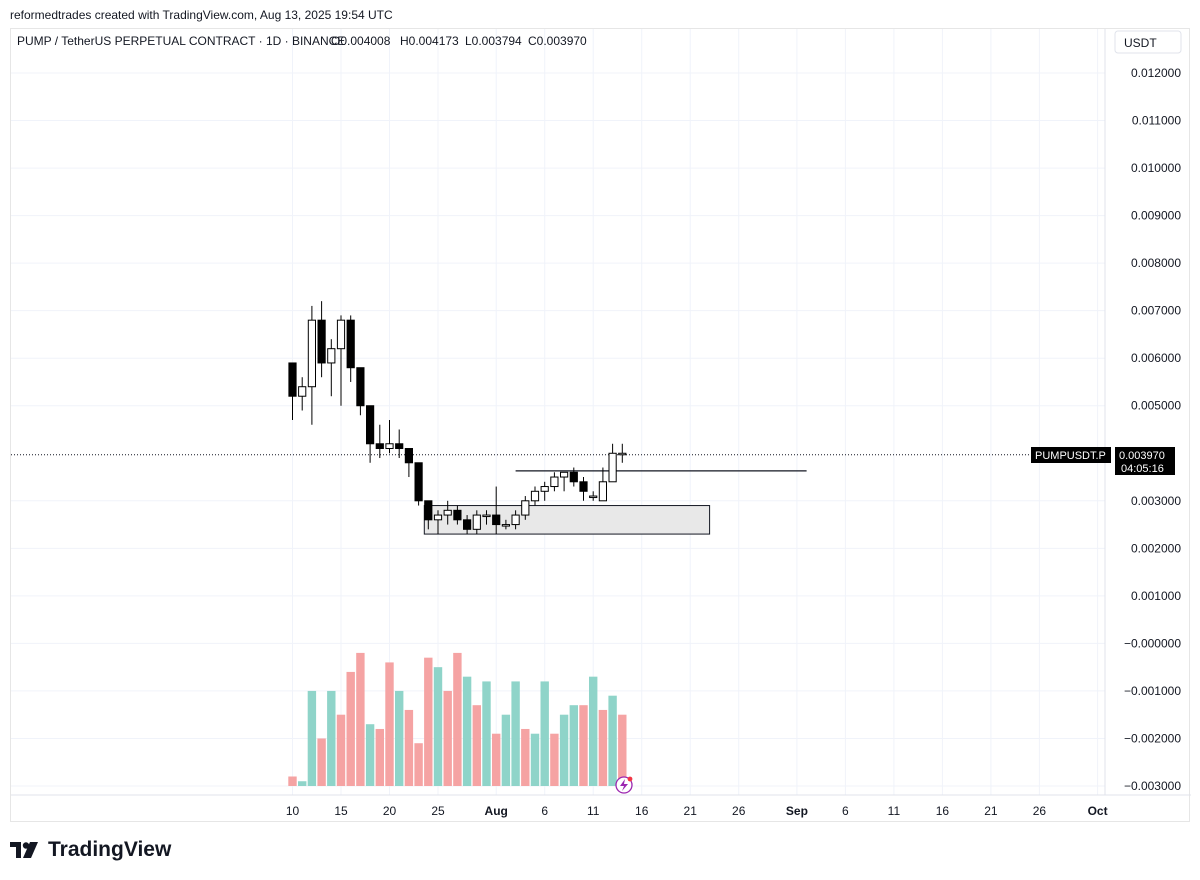 The height and width of the screenshot is (880, 1200). Describe the element at coordinates (1156, 263) in the screenshot. I see `y-tick-label: 0.008000` at that location.